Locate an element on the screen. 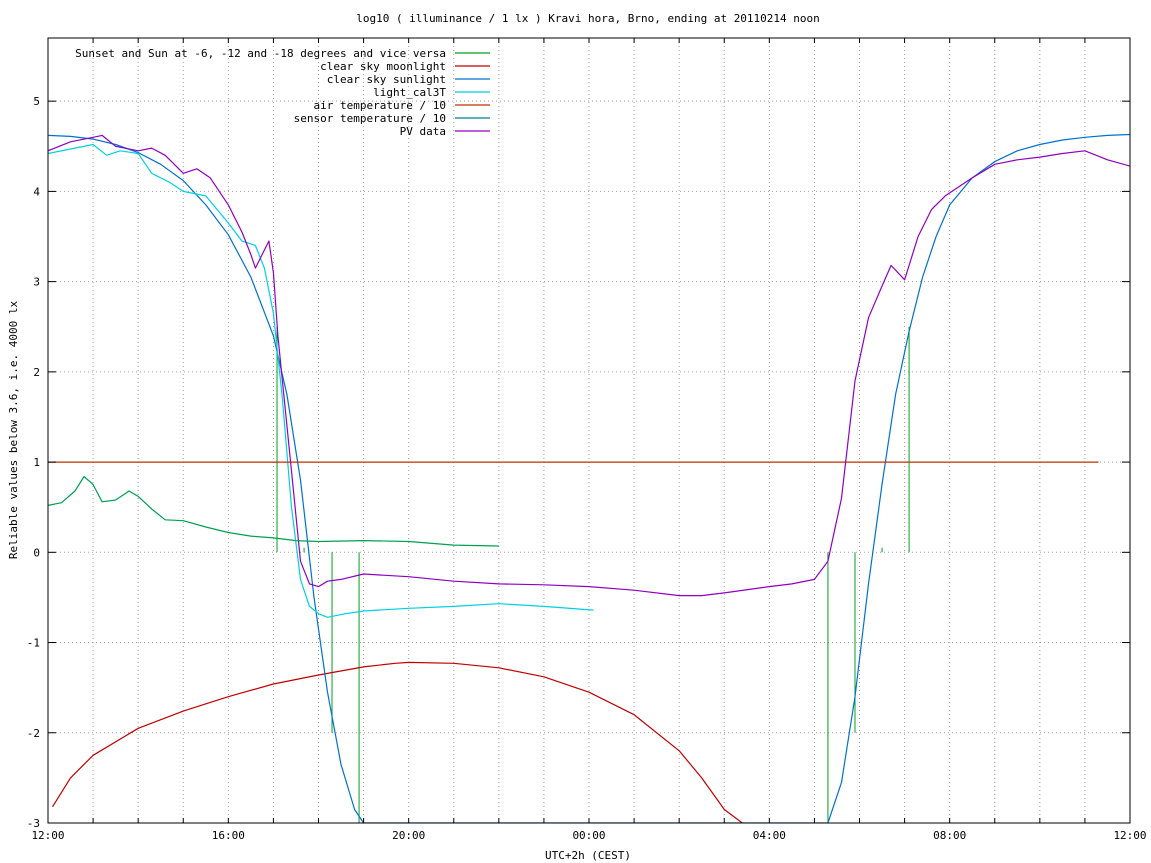 This screenshot has height=863, width=1151. x-tick-label: 00:00 is located at coordinates (588, 835).